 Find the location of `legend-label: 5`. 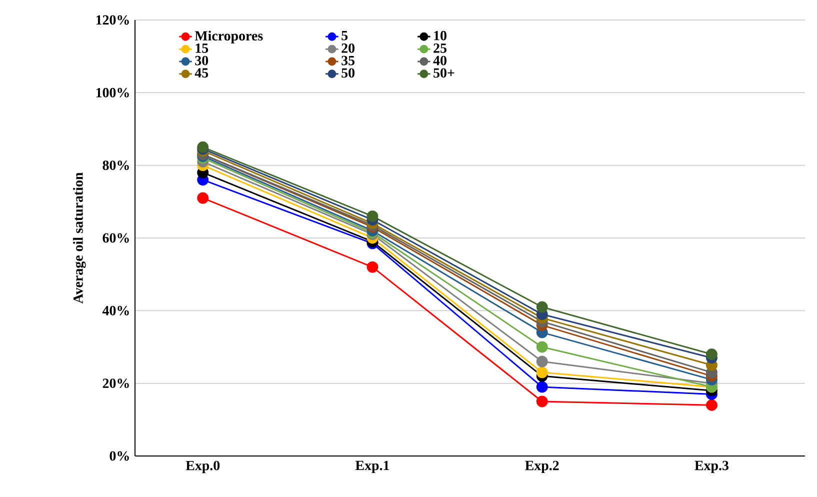

legend-label: 5 is located at coordinates (345, 35).